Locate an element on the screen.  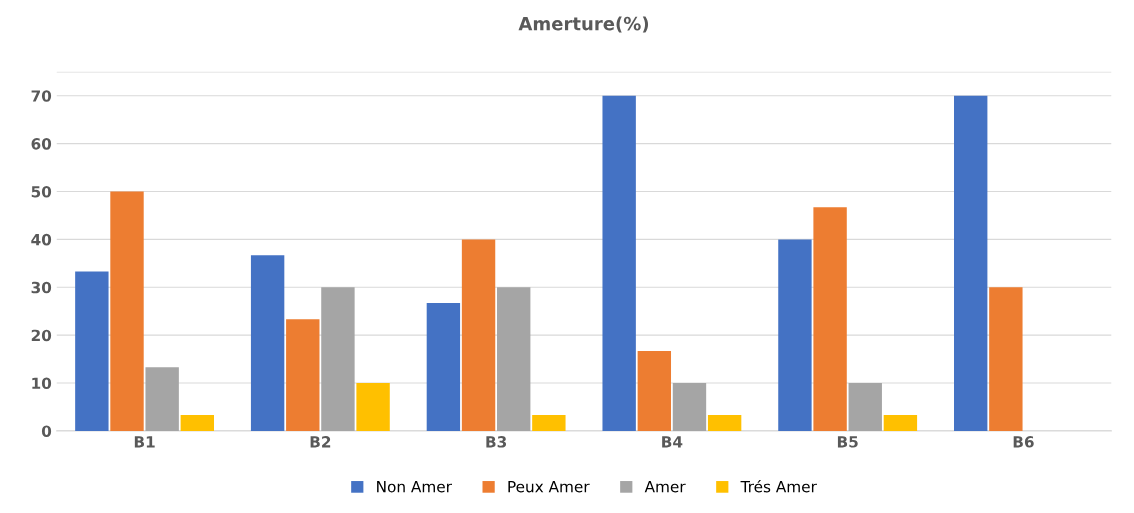
y-tick-label: 10 is located at coordinates (42, 383).